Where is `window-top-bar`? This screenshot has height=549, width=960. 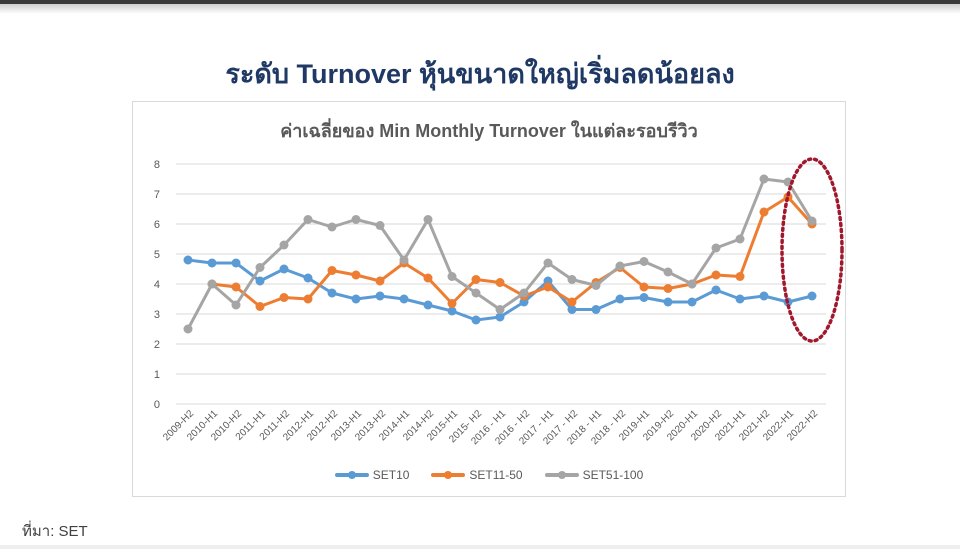
window-top-bar is located at coordinates (480, 2).